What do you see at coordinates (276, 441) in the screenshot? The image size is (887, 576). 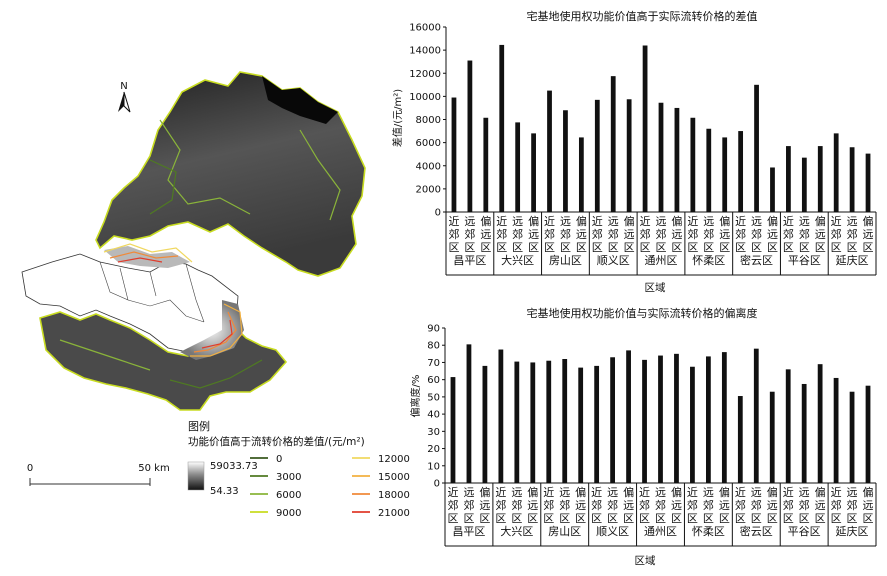 I see `legend-subtitle: 功能价值高于流转价格的差值/(元/m²)` at bounding box center [276, 441].